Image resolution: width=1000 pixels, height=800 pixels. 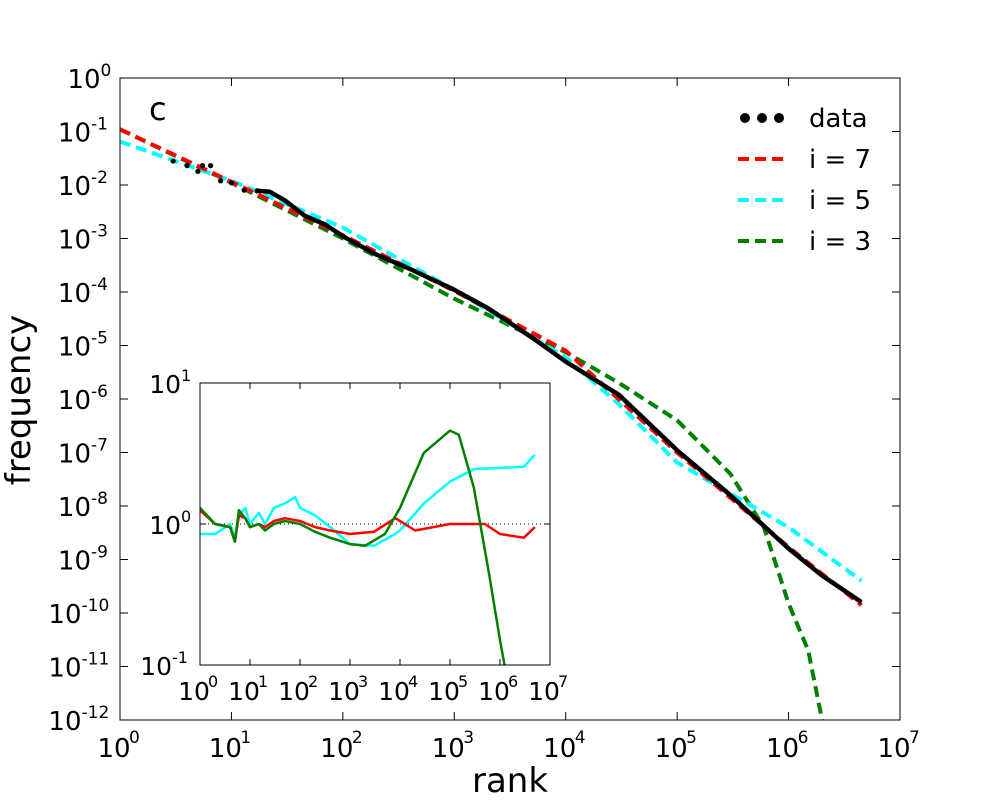 I want to click on panel-label: c, so click(x=158, y=109).